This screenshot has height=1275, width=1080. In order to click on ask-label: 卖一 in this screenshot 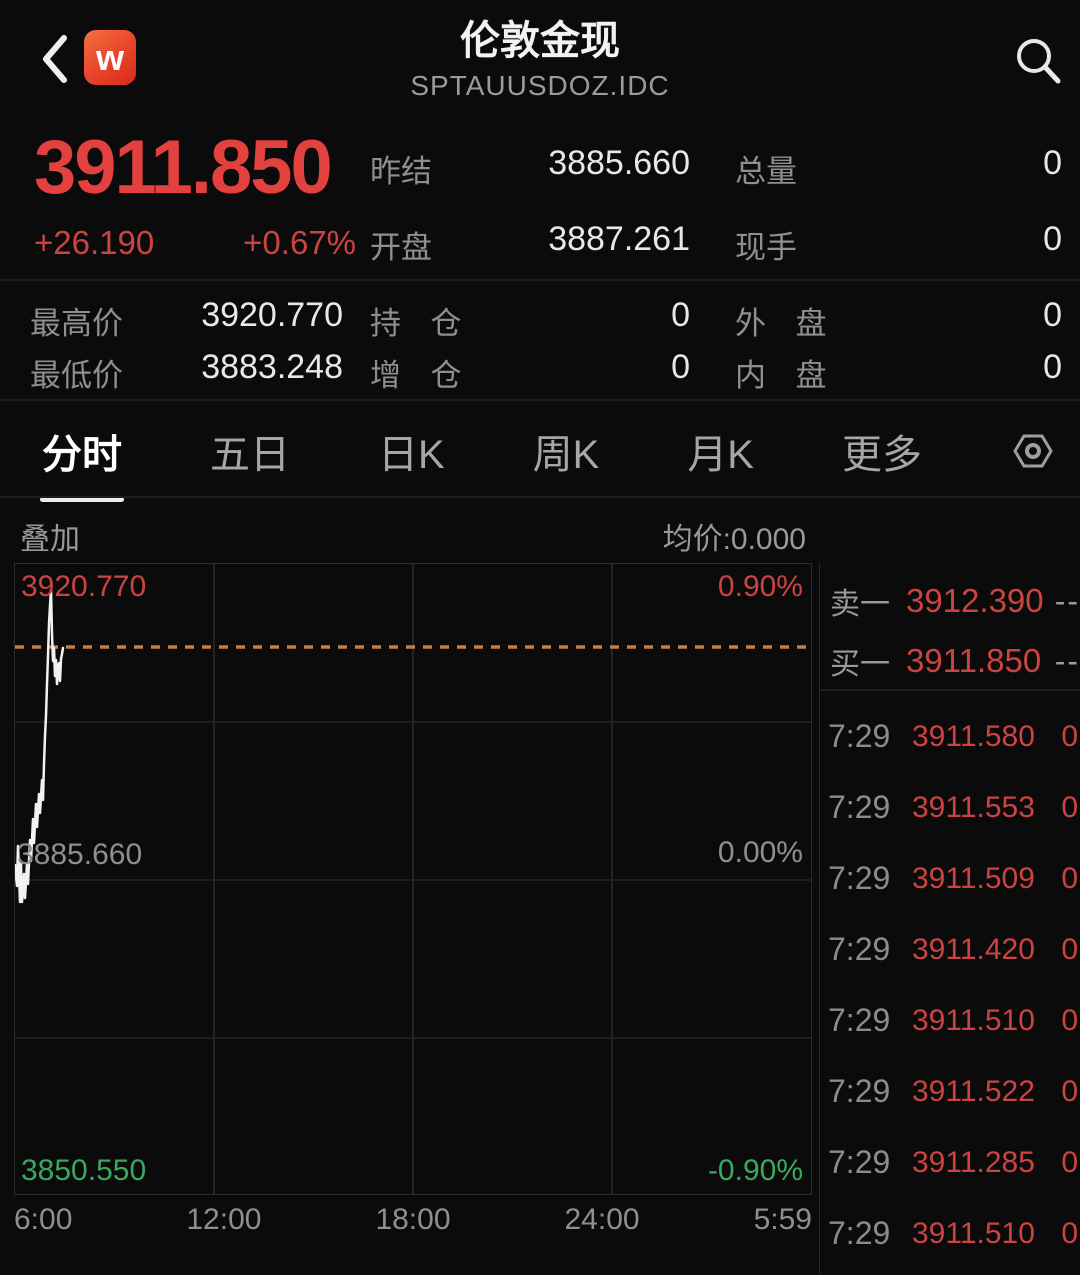, I will do `click(860, 604)`.